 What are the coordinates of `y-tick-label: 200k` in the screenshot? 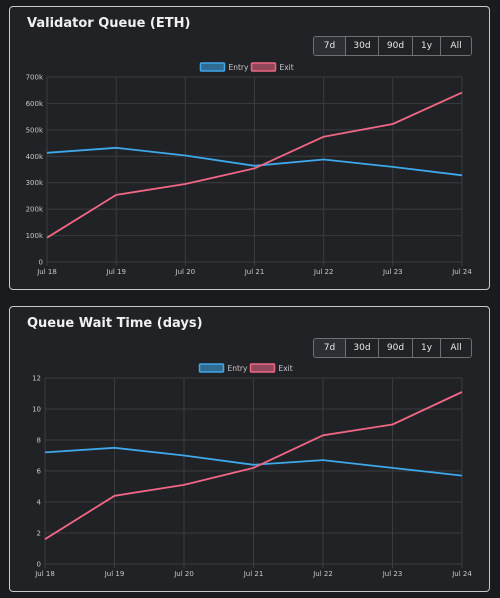 It's located at (35, 210).